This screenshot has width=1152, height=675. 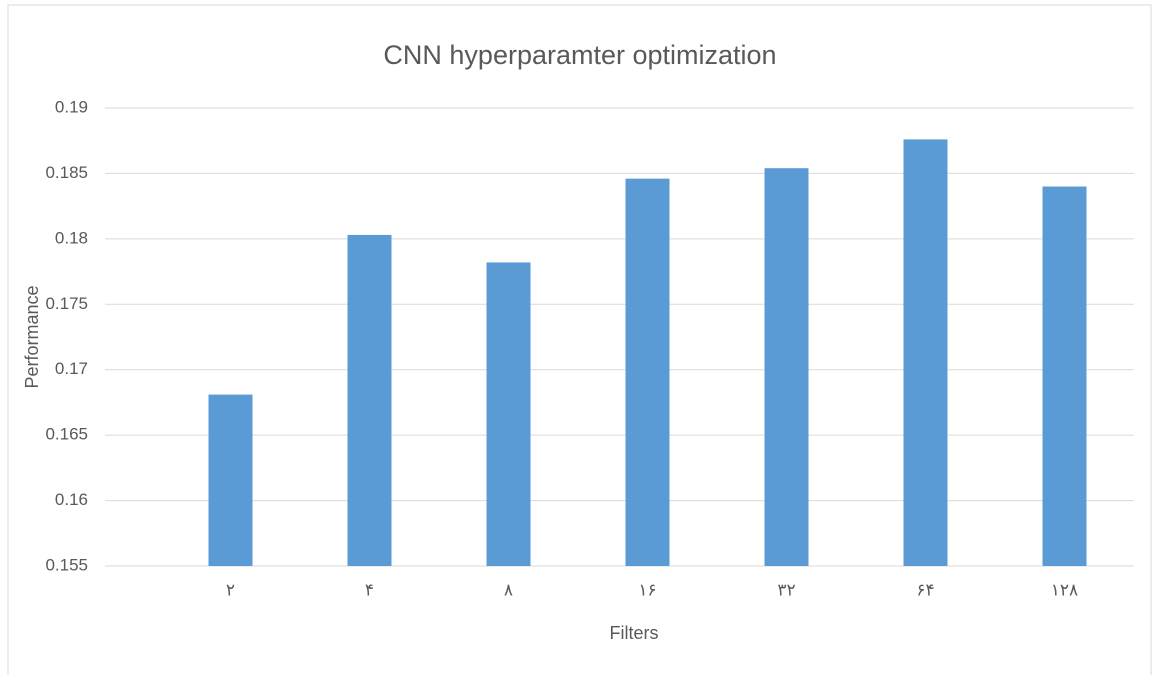 I want to click on x-tick-label: ۴, so click(x=369, y=589).